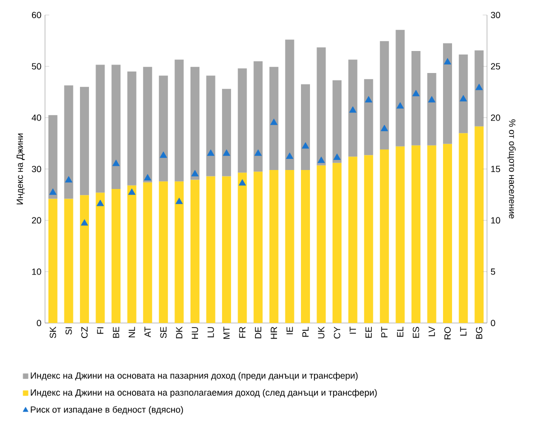  I want to click on x-tick-label: FI, so click(100, 330).